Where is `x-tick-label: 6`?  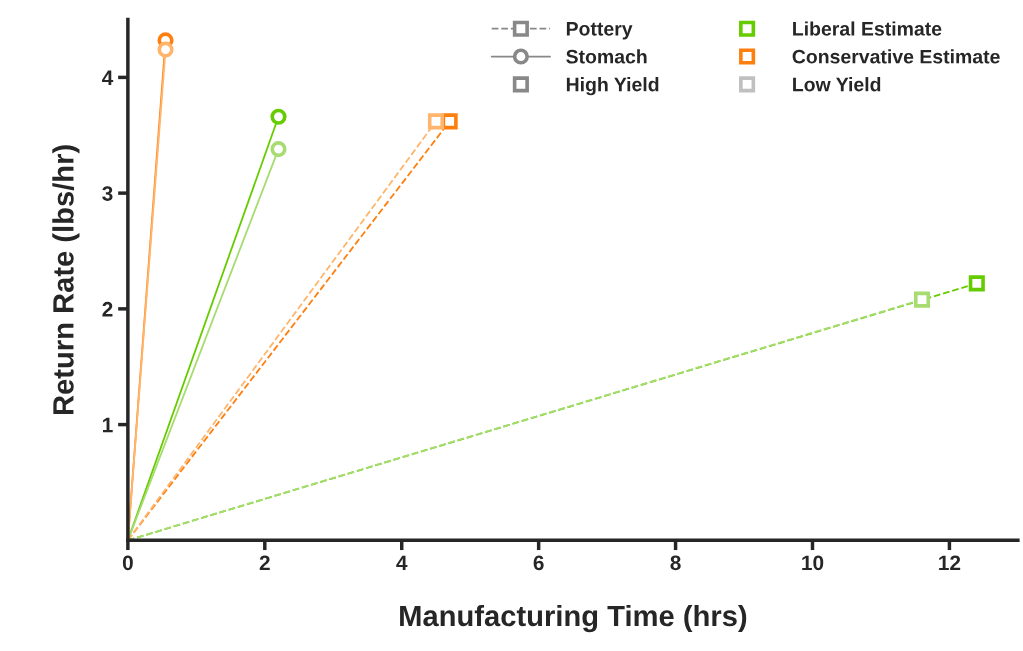 x-tick-label: 6 is located at coordinates (538, 563).